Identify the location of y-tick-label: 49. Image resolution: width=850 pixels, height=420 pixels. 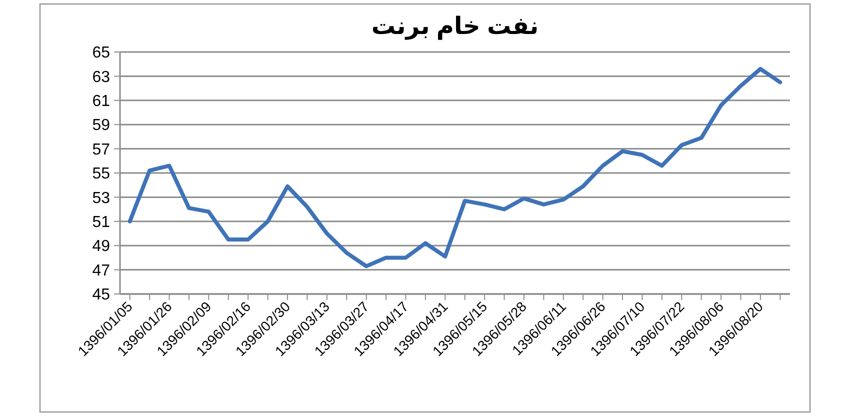
(101, 247).